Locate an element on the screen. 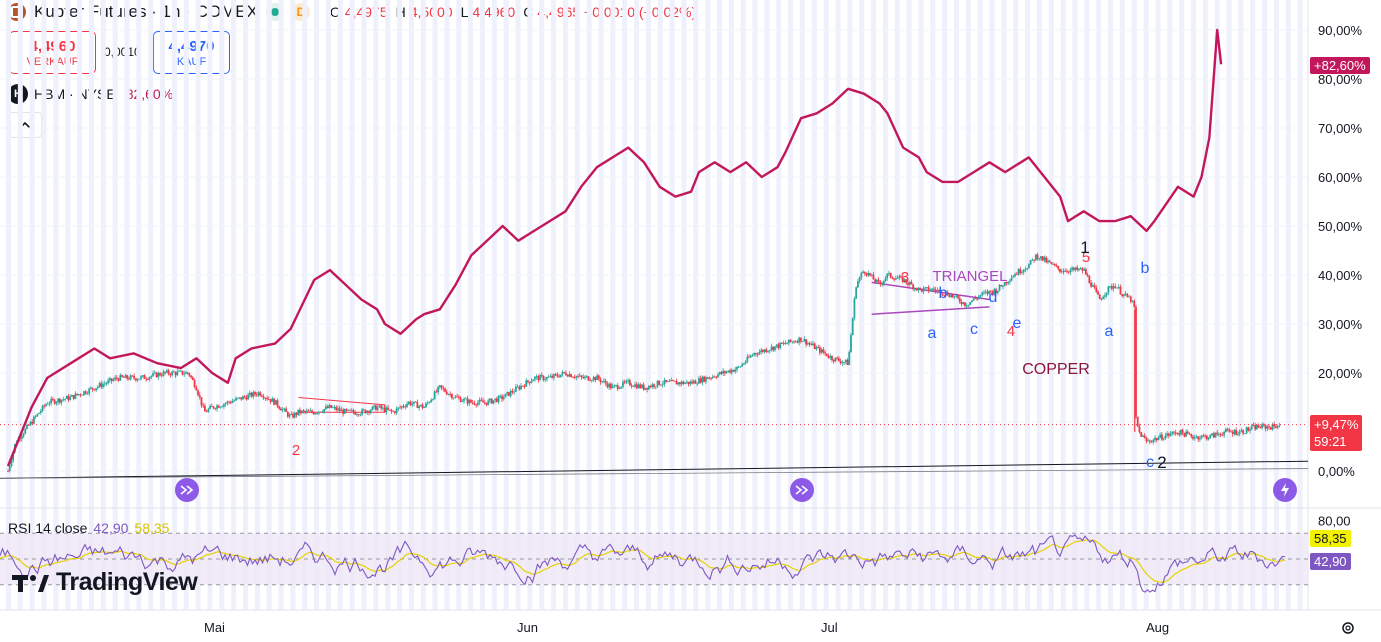 The image size is (1381, 642). collapse-legend-button is located at coordinates (25, 125).